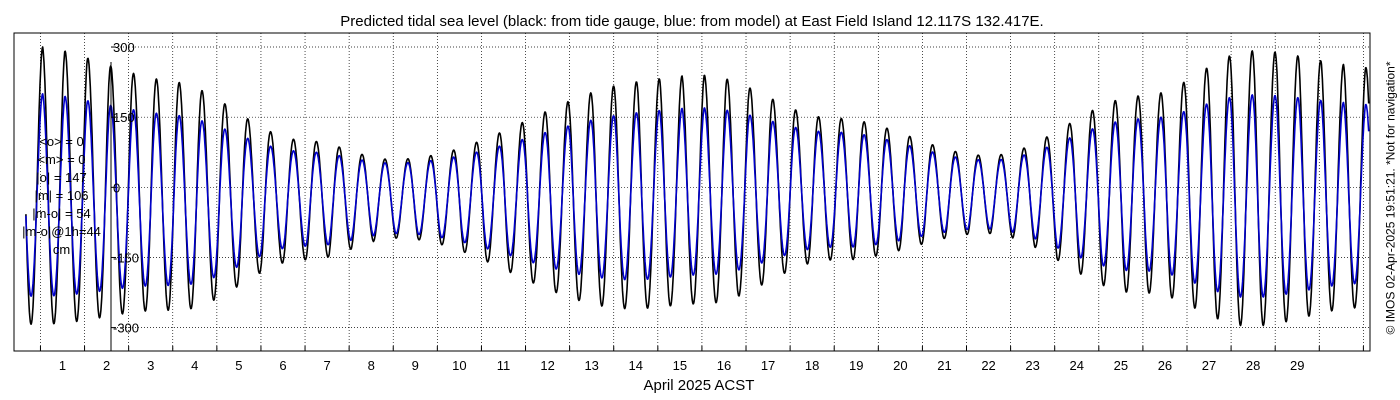 The image size is (1400, 400). I want to click on x-tick-label: 2, so click(106, 365).